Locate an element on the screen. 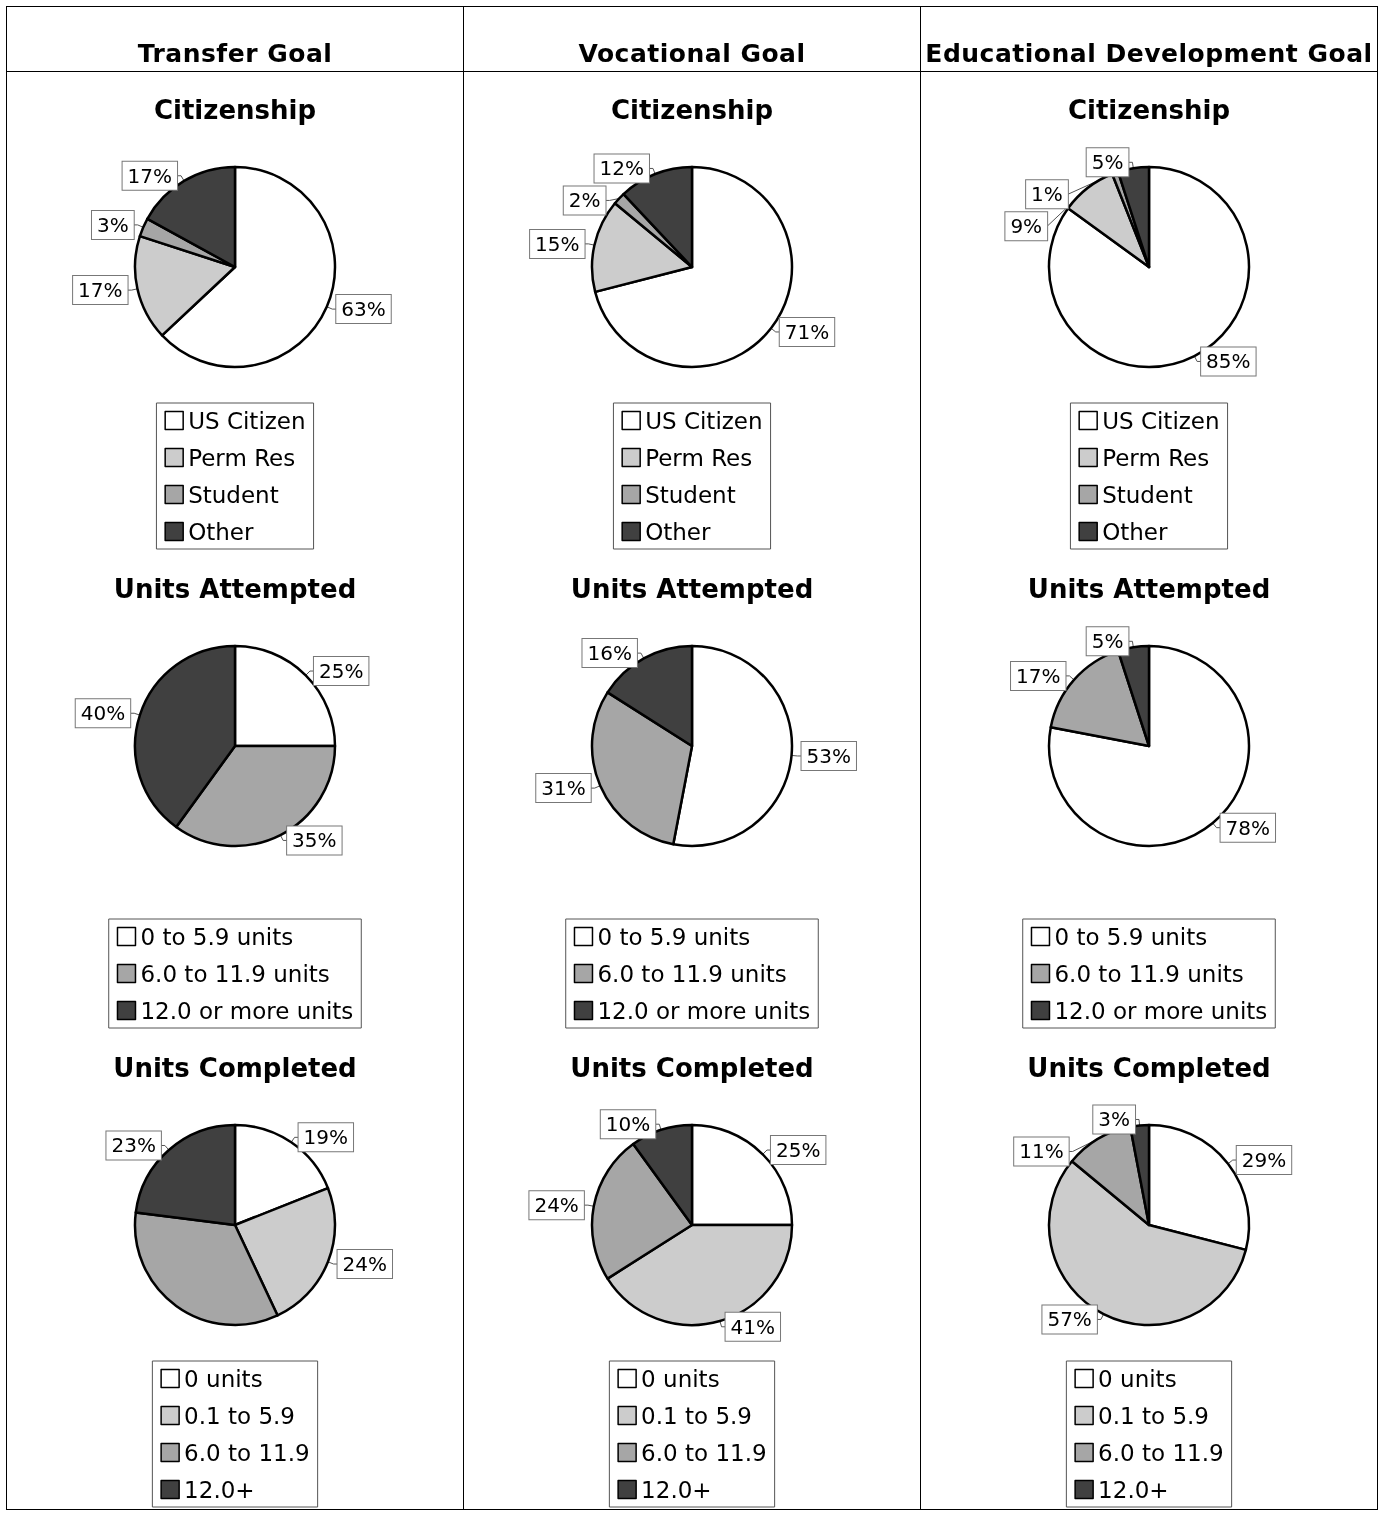 This screenshot has width=1383, height=1513. data-label: 31% is located at coordinates (563, 788).